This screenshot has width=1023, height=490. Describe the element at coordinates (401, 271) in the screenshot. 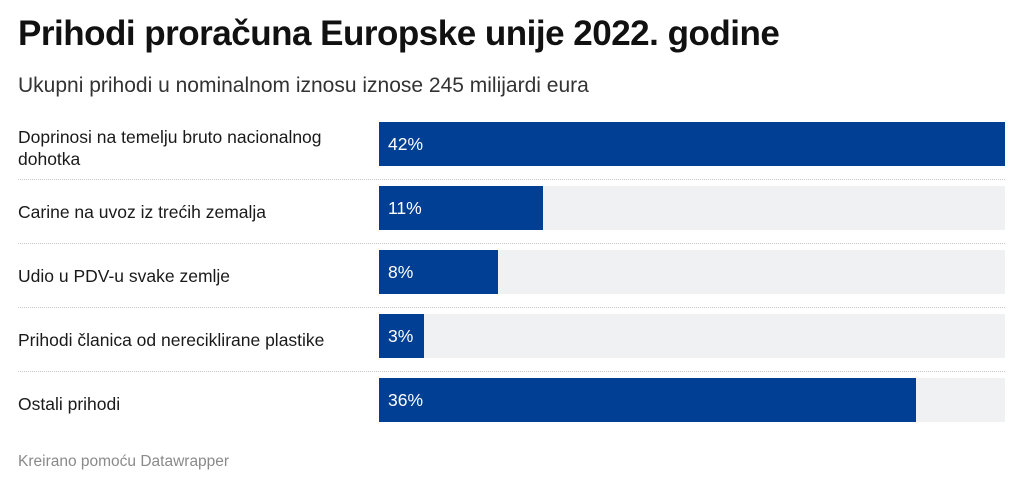

I see `bar-value-label: 8%` at that location.